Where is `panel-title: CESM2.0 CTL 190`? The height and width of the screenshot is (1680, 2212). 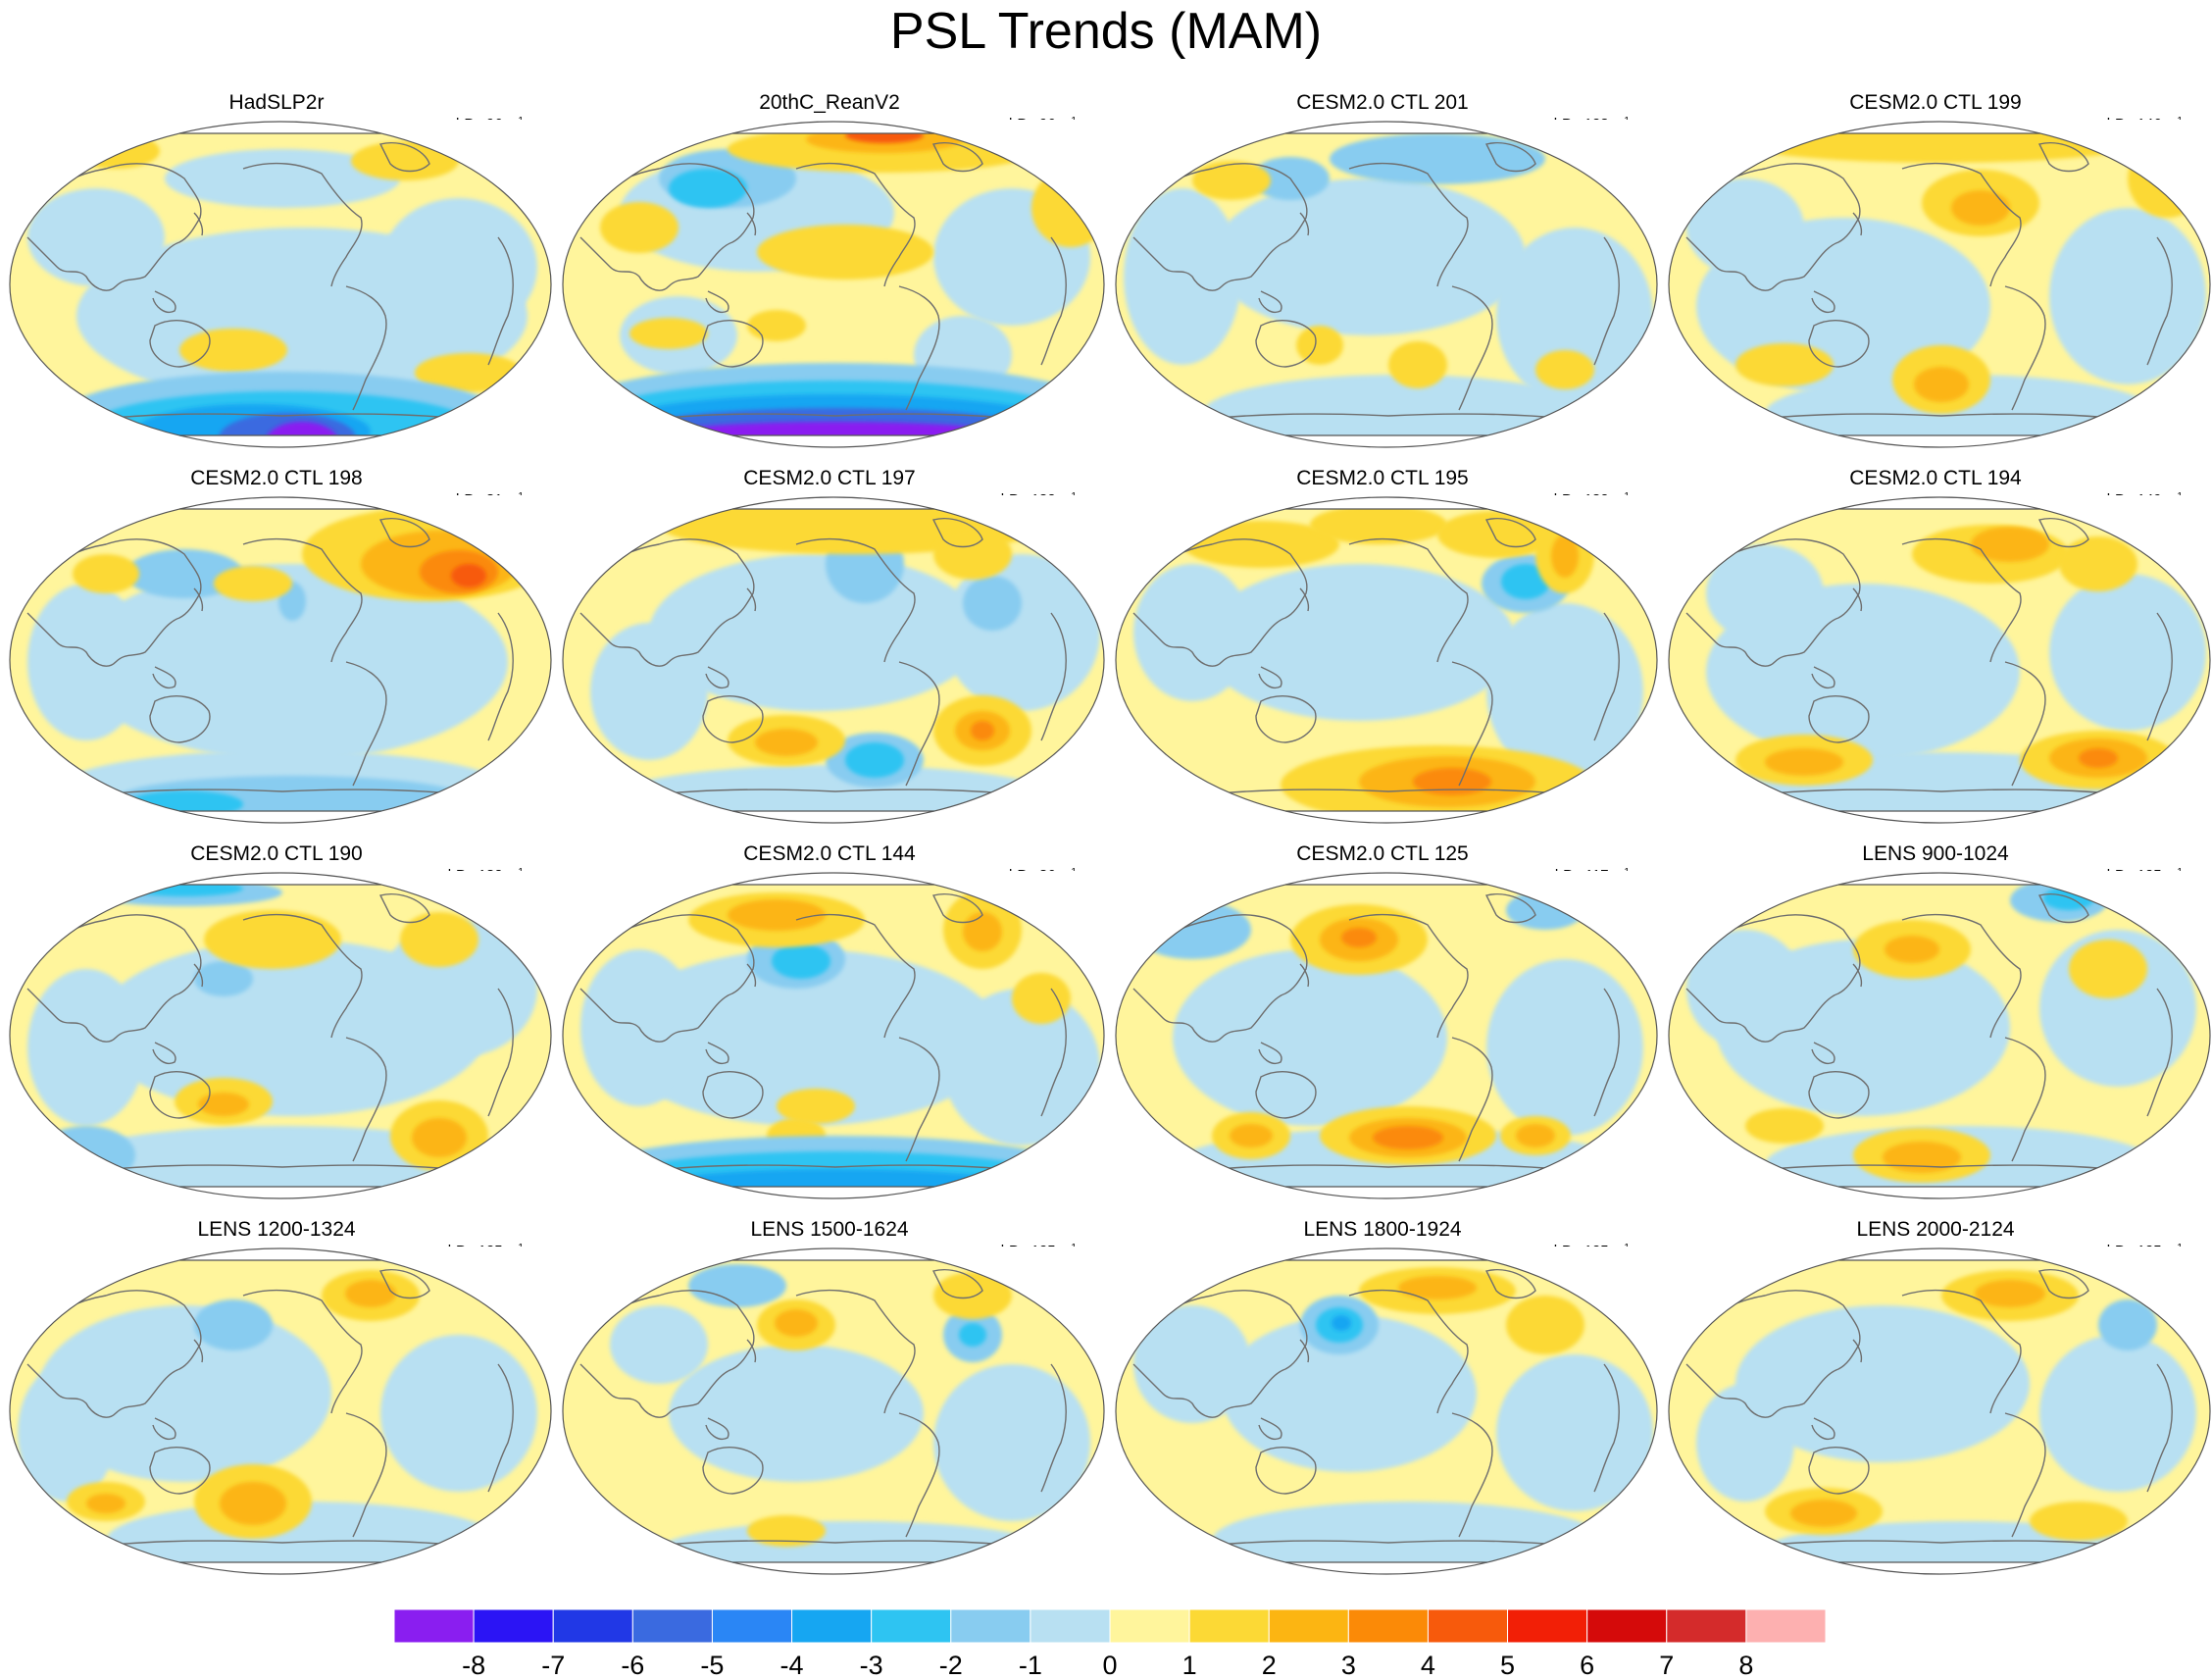 panel-title: CESM2.0 CTL 190 is located at coordinates (276, 853).